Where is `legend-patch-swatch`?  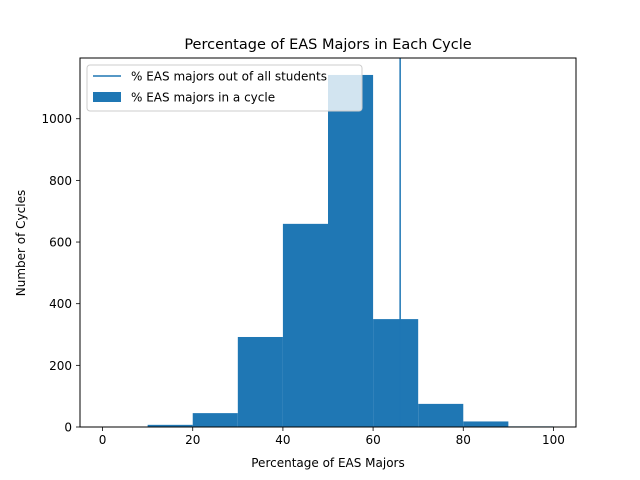 legend-patch-swatch is located at coordinates (107, 97).